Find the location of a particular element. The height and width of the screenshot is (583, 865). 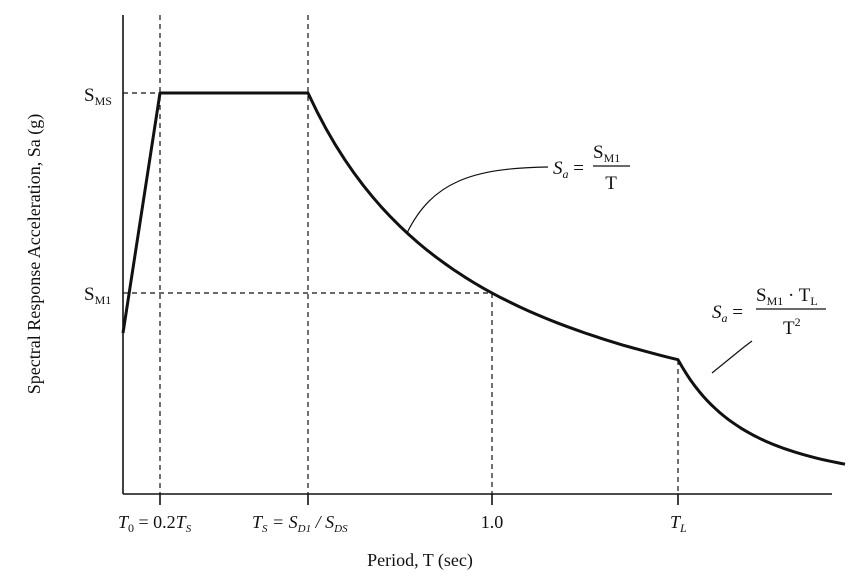

x-tick-label-one: 1.0 is located at coordinates (492, 522).